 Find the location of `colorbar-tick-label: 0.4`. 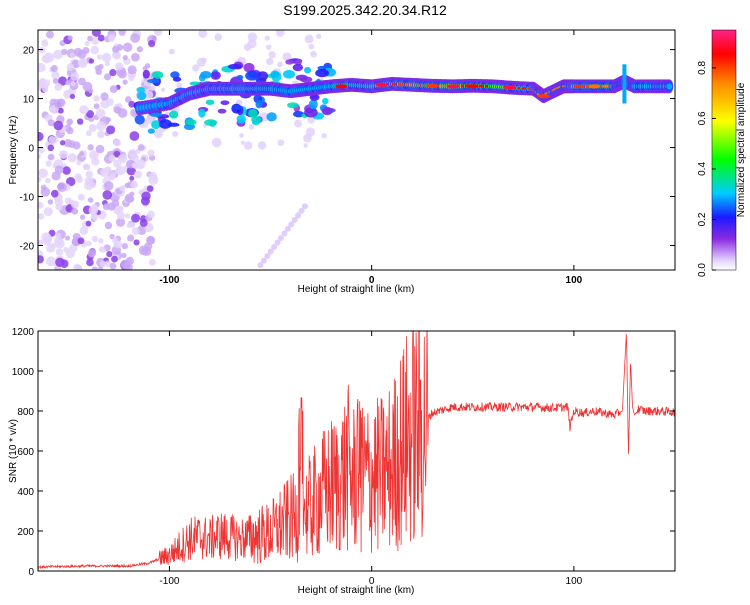

colorbar-tick-label: 0.4 is located at coordinates (702, 169).